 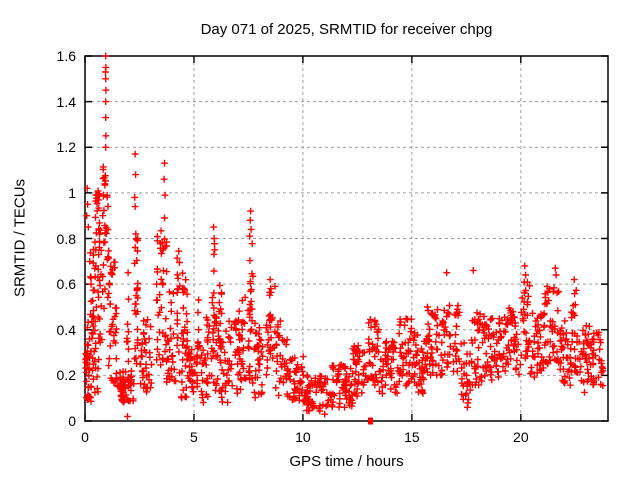 What do you see at coordinates (72, 192) in the screenshot?
I see `y-tick-label: 1` at bounding box center [72, 192].